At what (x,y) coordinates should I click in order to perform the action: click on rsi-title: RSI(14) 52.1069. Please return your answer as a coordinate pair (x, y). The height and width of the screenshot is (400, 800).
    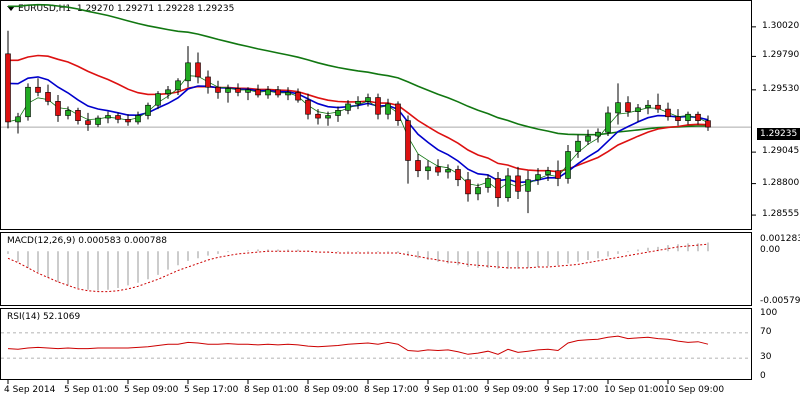
    Looking at the image, I should click on (44, 317).